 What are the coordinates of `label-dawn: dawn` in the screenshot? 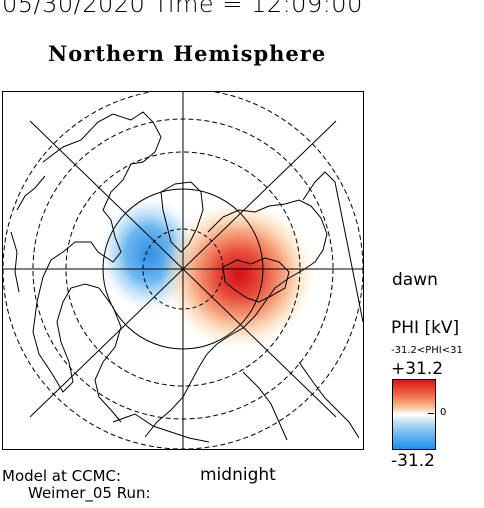 It's located at (415, 280).